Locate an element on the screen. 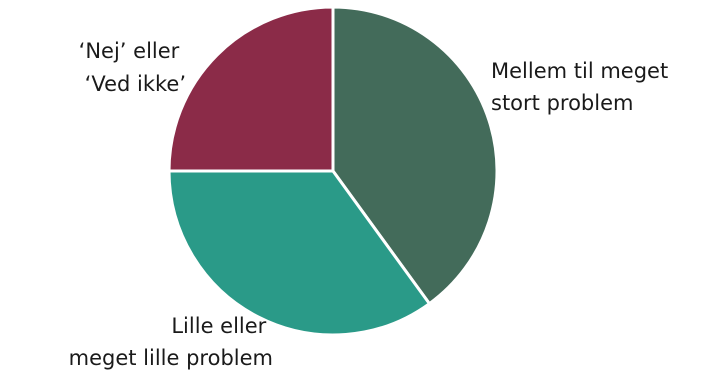  slice-label-1-line-1: meget lille problem is located at coordinates (171, 358).